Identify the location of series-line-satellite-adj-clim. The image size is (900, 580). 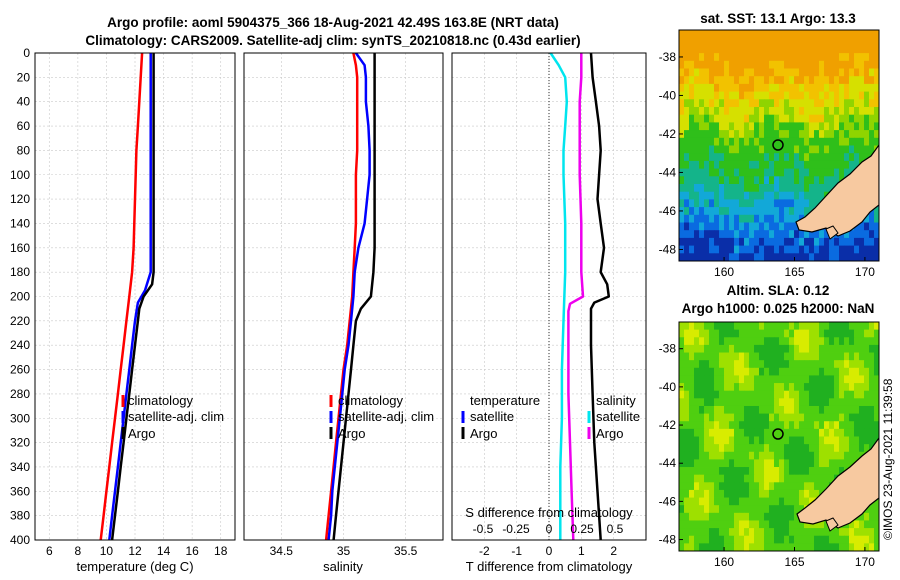
(130, 296).